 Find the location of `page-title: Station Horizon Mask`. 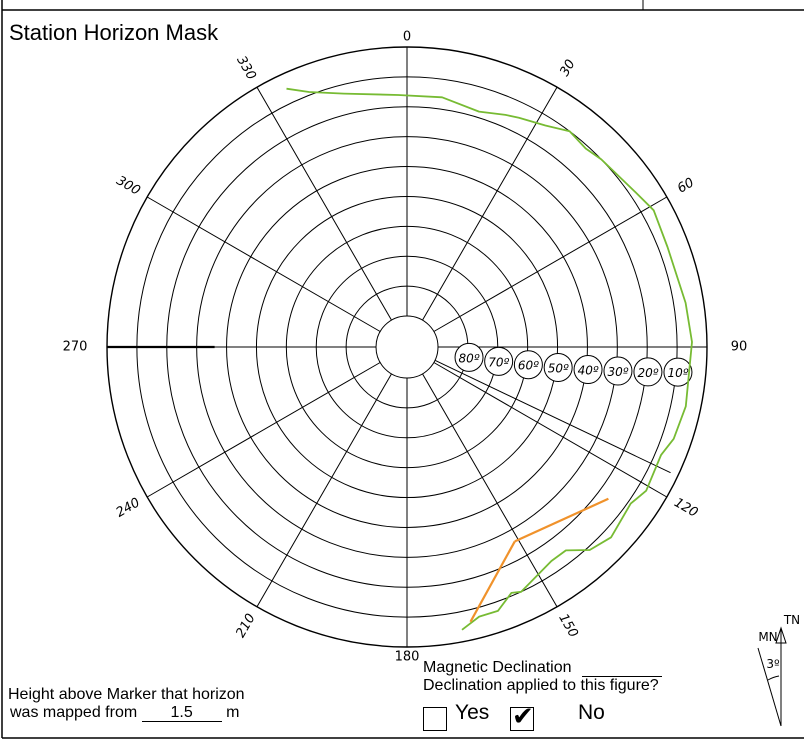

page-title: Station Horizon Mask is located at coordinates (114, 32).